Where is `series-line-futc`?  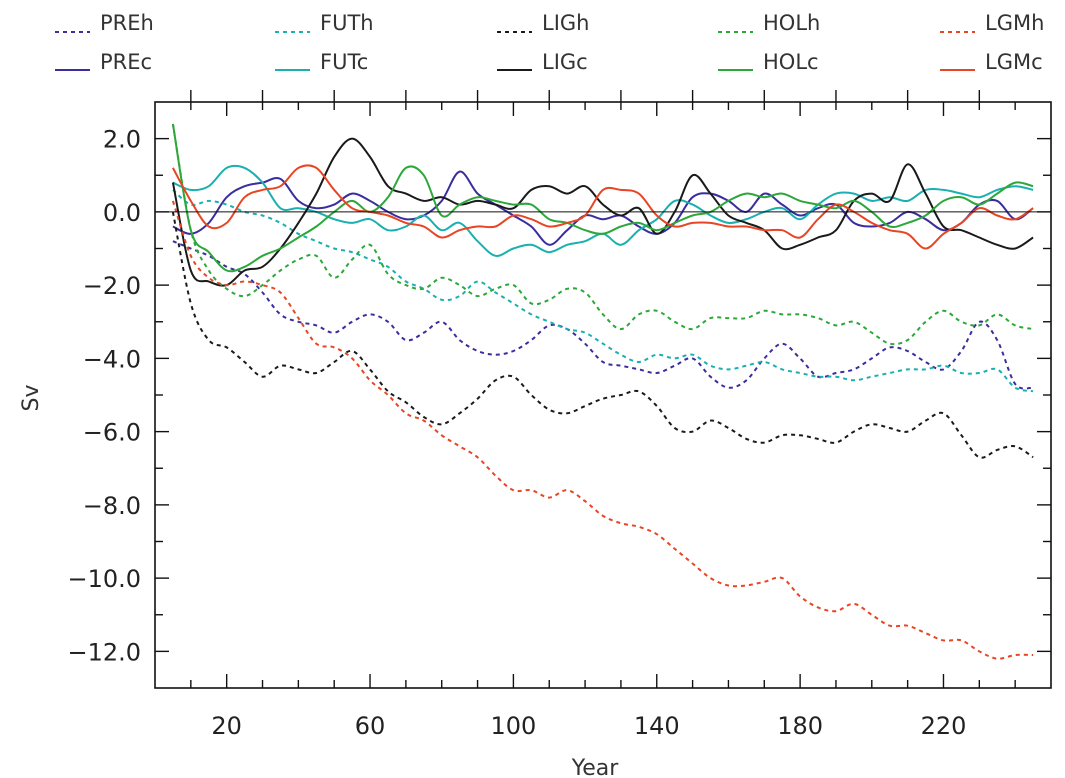
series-line-futc is located at coordinates (603, 210).